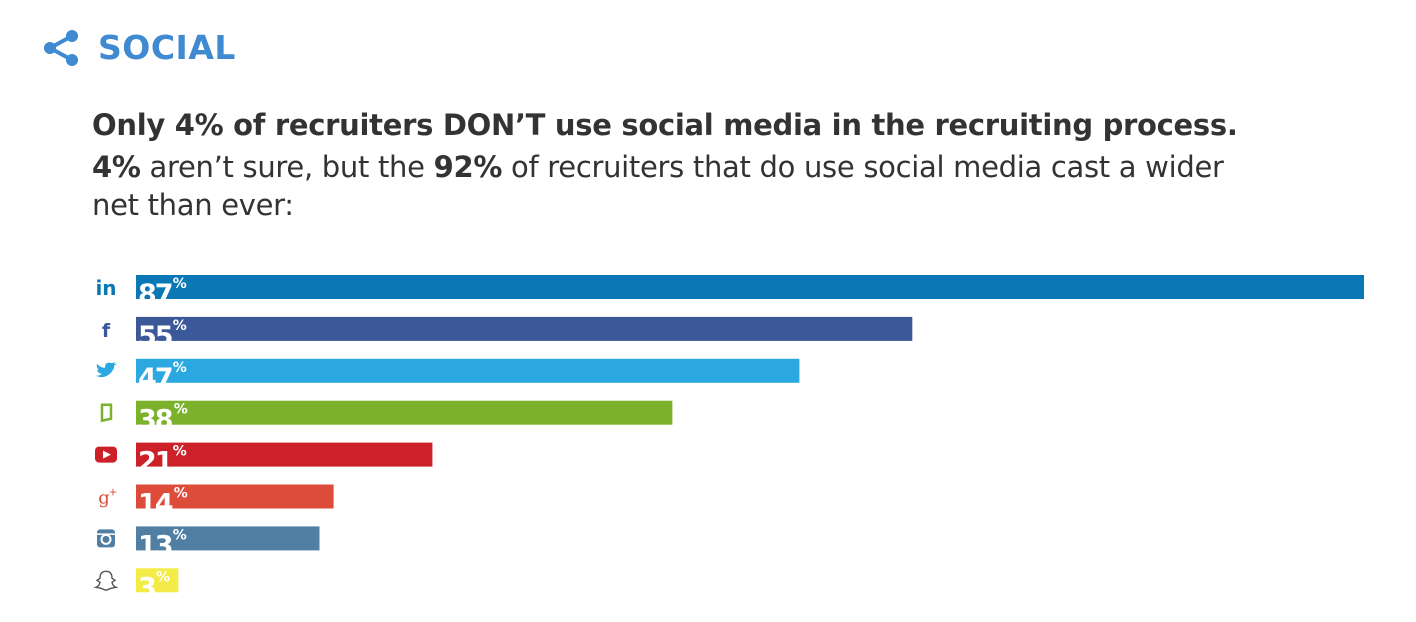 The image size is (1416, 622). I want to click on bar-value-label: 47, so click(155, 378).